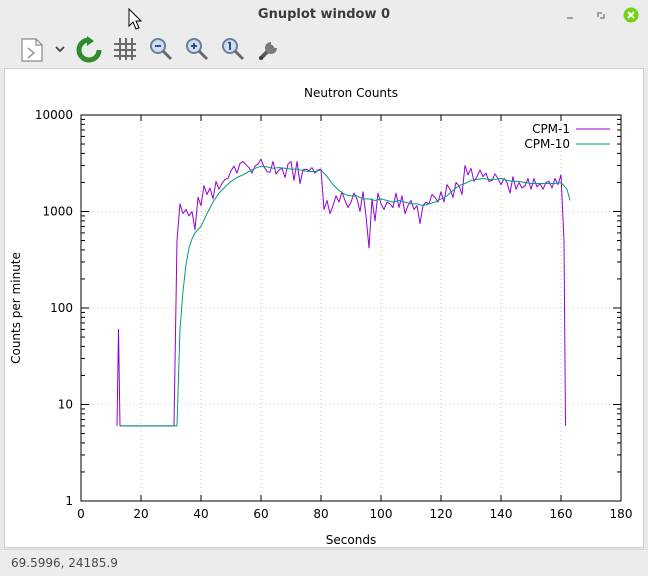 Image resolution: width=648 pixels, height=576 pixels. What do you see at coordinates (570, 18) in the screenshot?
I see `minimize-icon` at bounding box center [570, 18].